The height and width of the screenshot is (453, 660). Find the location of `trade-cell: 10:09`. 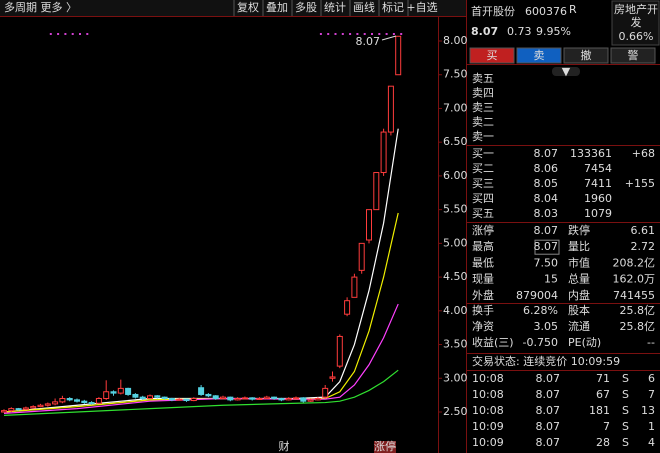

trade-cell: 10:09 is located at coordinates (488, 426).